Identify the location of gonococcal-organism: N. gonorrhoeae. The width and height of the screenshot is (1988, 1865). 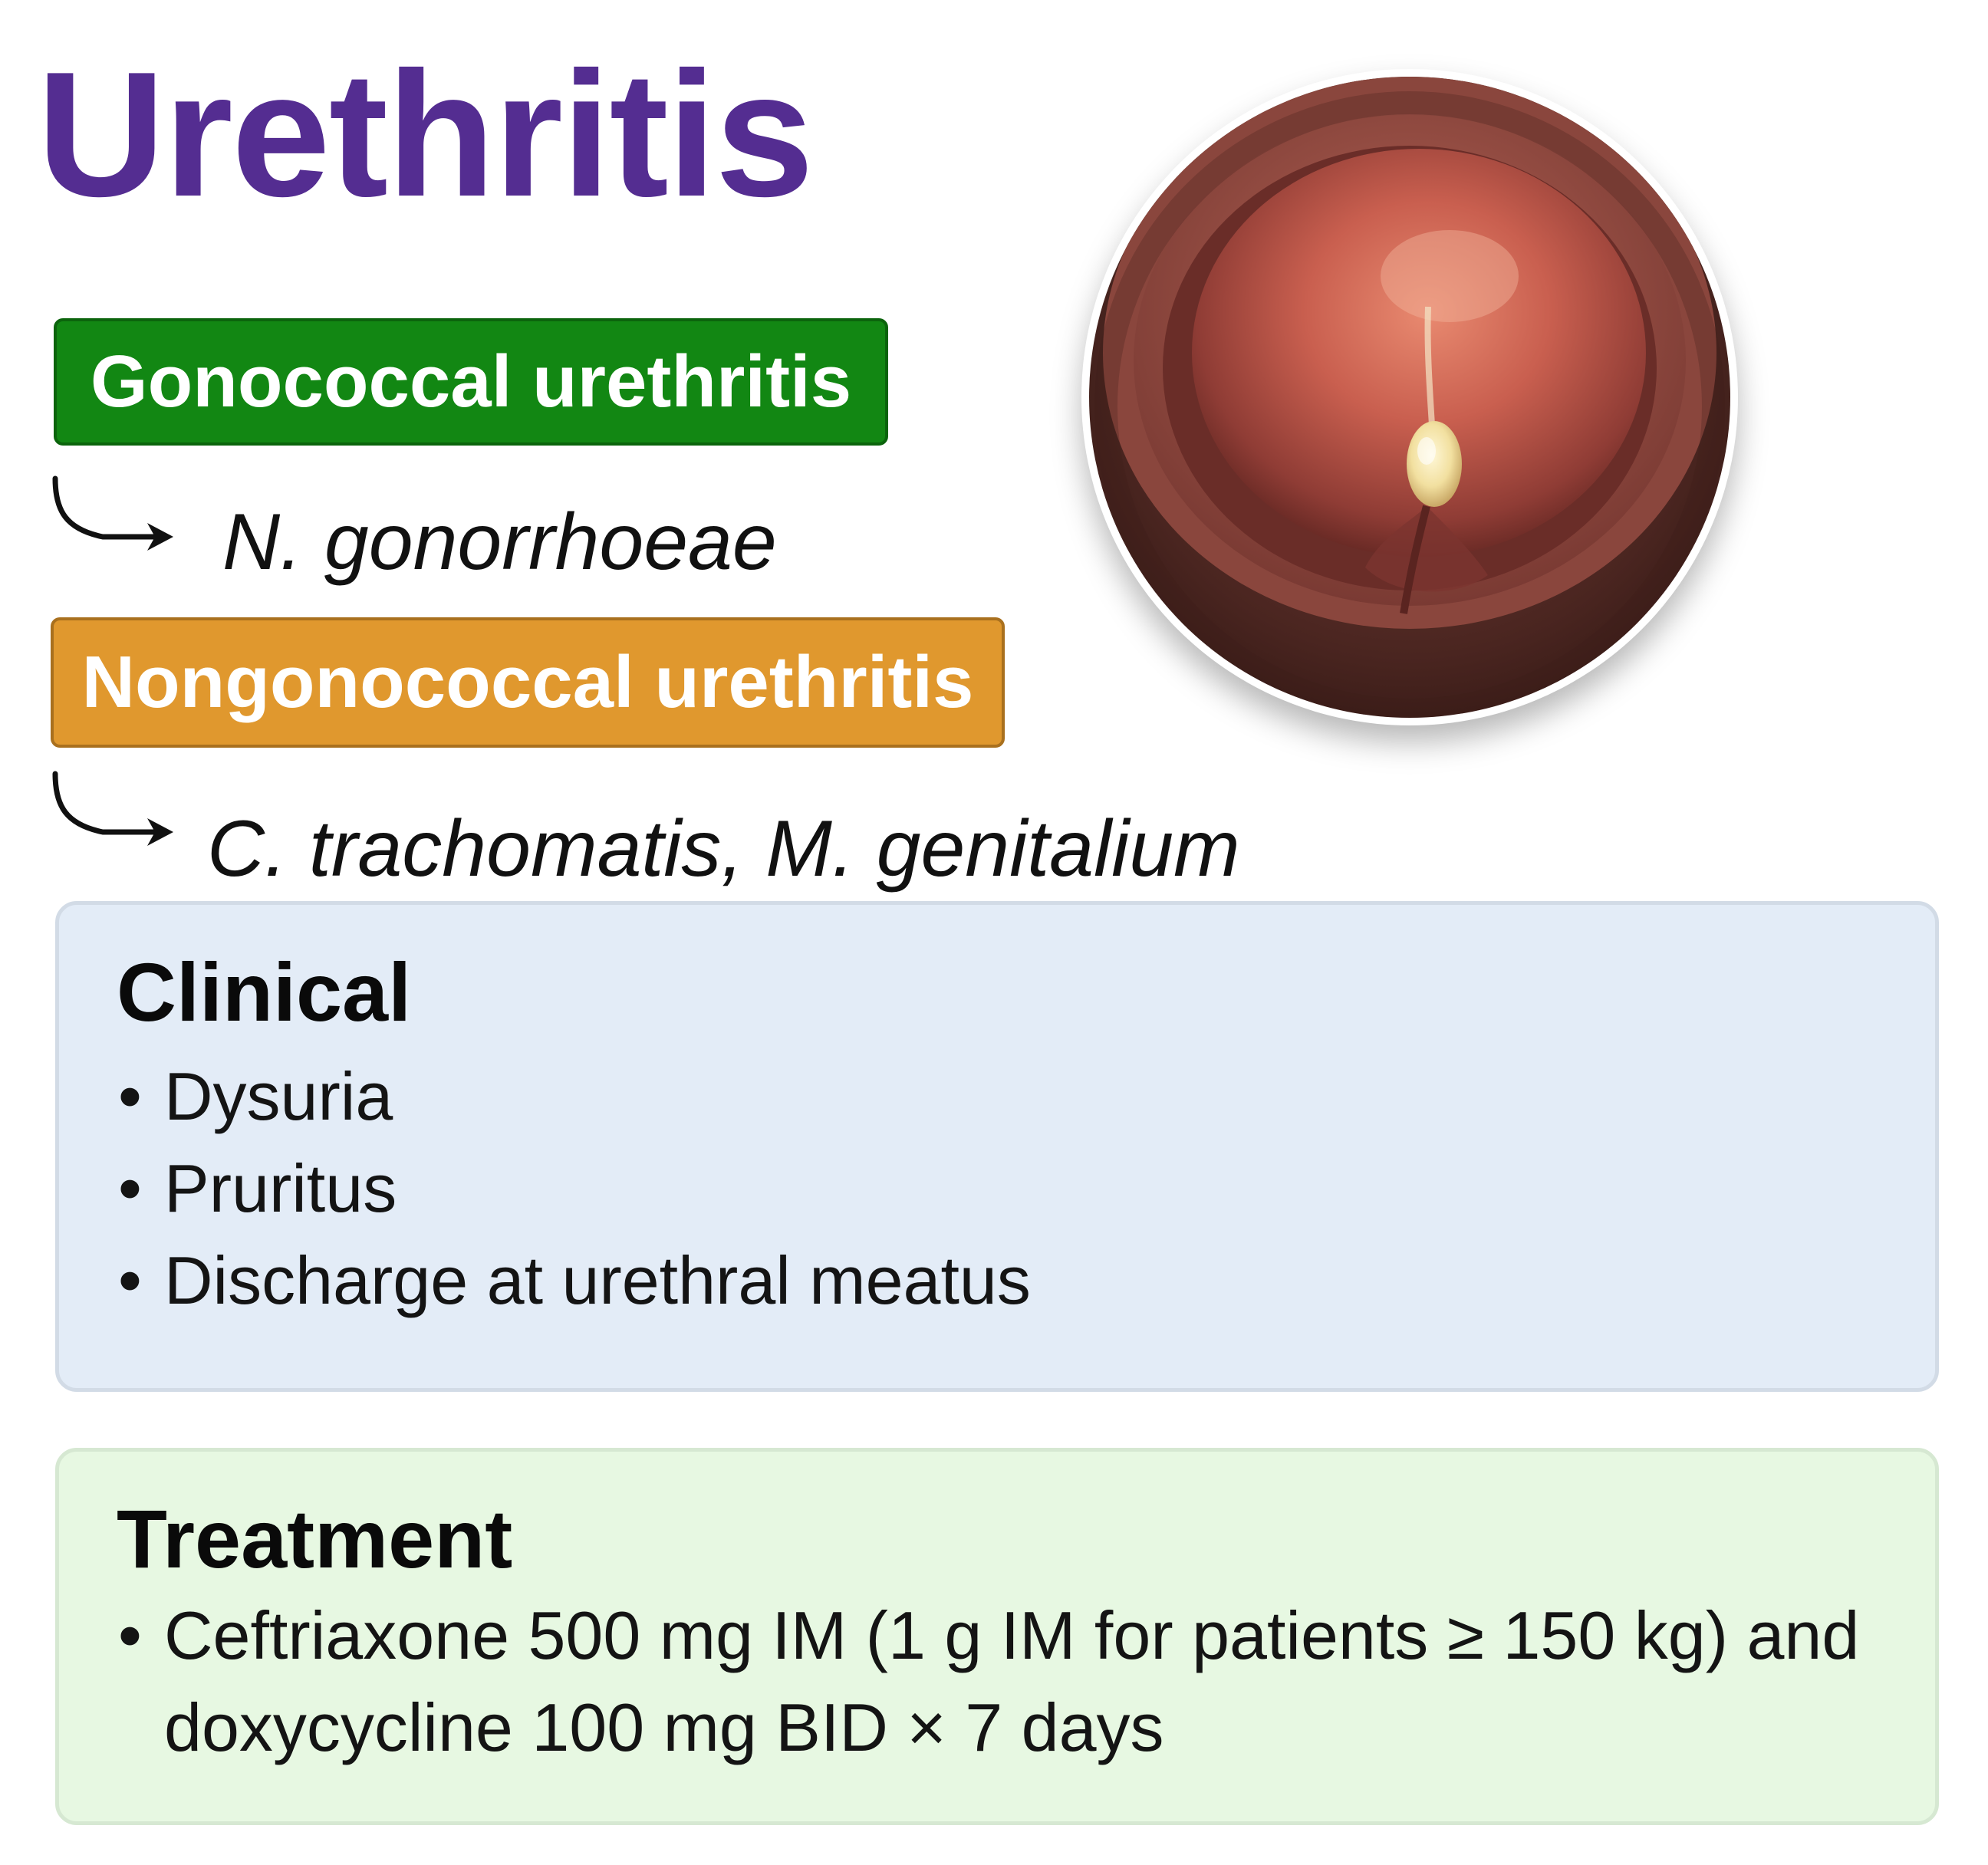
(499, 542).